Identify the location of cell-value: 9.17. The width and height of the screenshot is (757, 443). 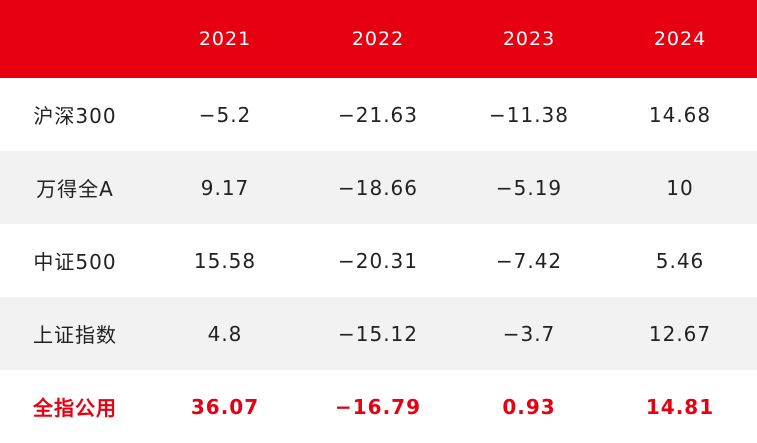
(225, 187).